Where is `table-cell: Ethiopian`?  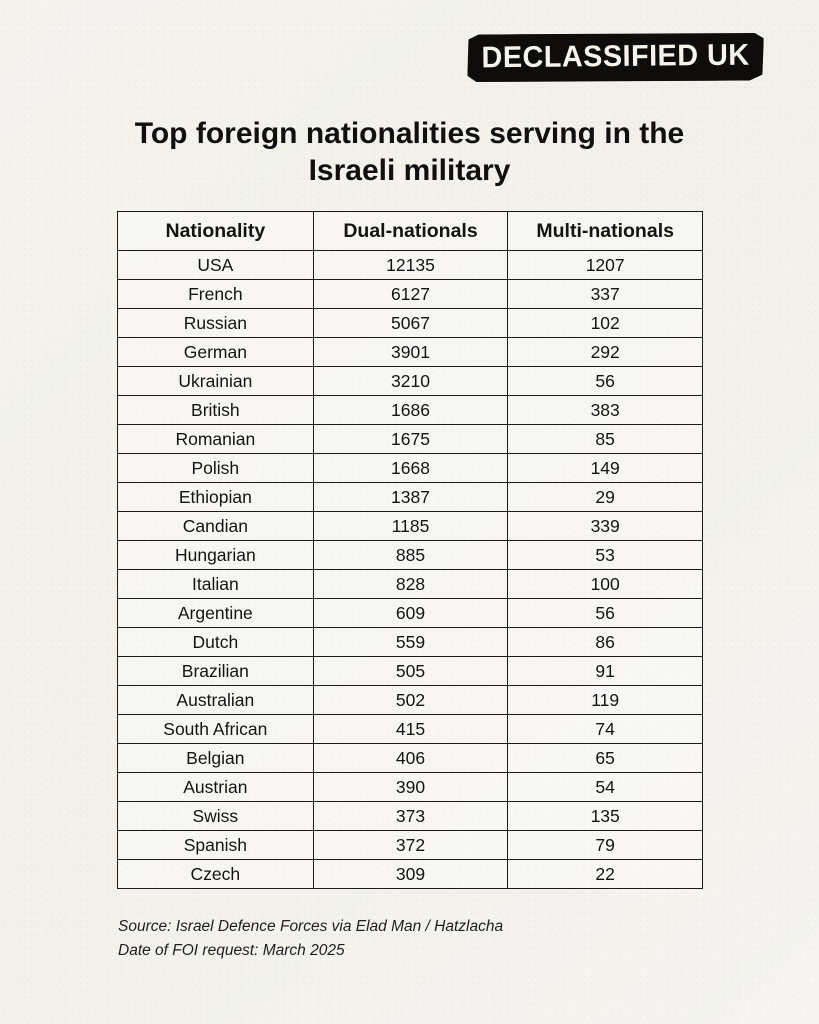
table-cell: Ethiopian is located at coordinates (215, 497).